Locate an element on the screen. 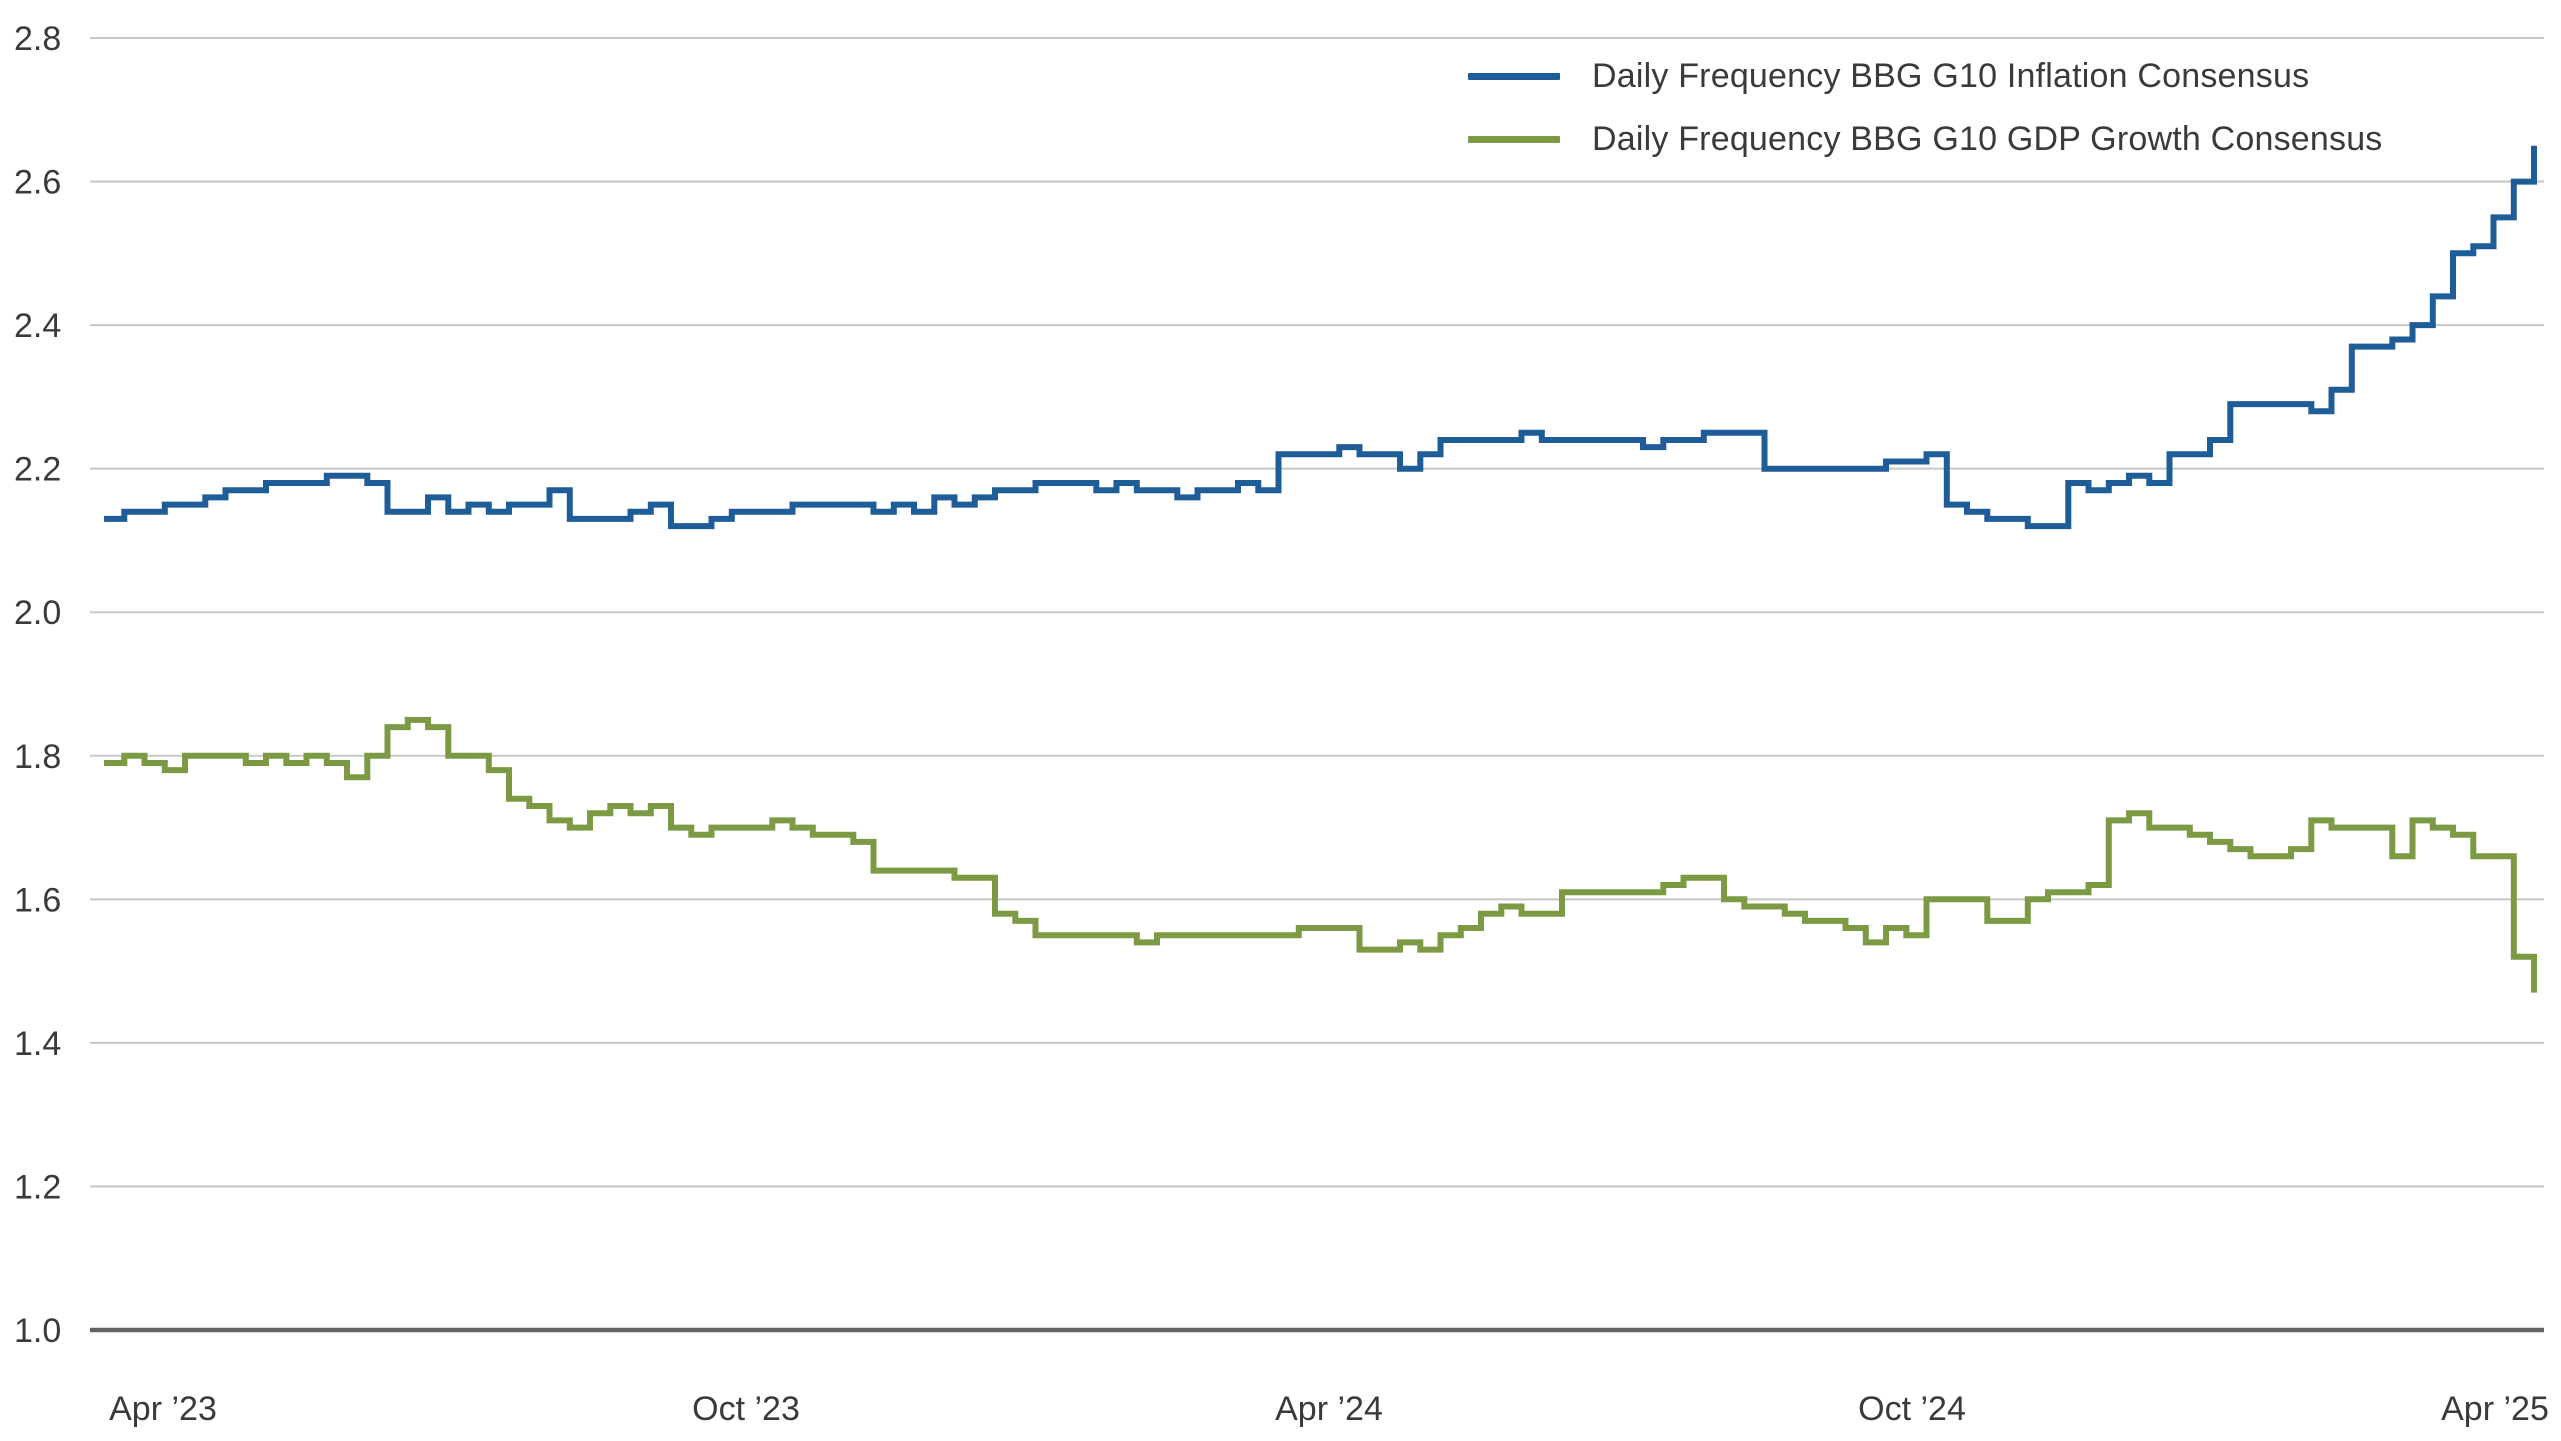 The height and width of the screenshot is (1441, 2561). y-tick-label: 2.0 is located at coordinates (37, 613).